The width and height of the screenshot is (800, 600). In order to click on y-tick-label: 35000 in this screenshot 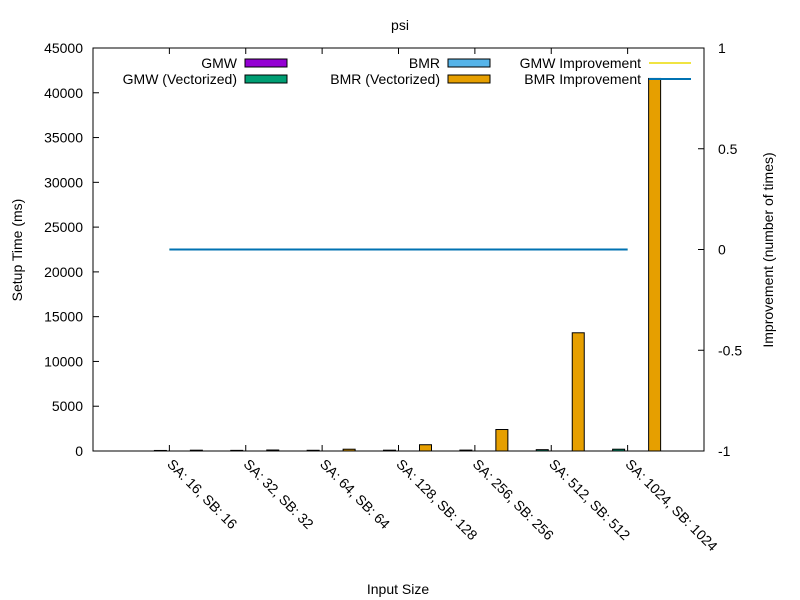, I will do `click(63, 138)`.